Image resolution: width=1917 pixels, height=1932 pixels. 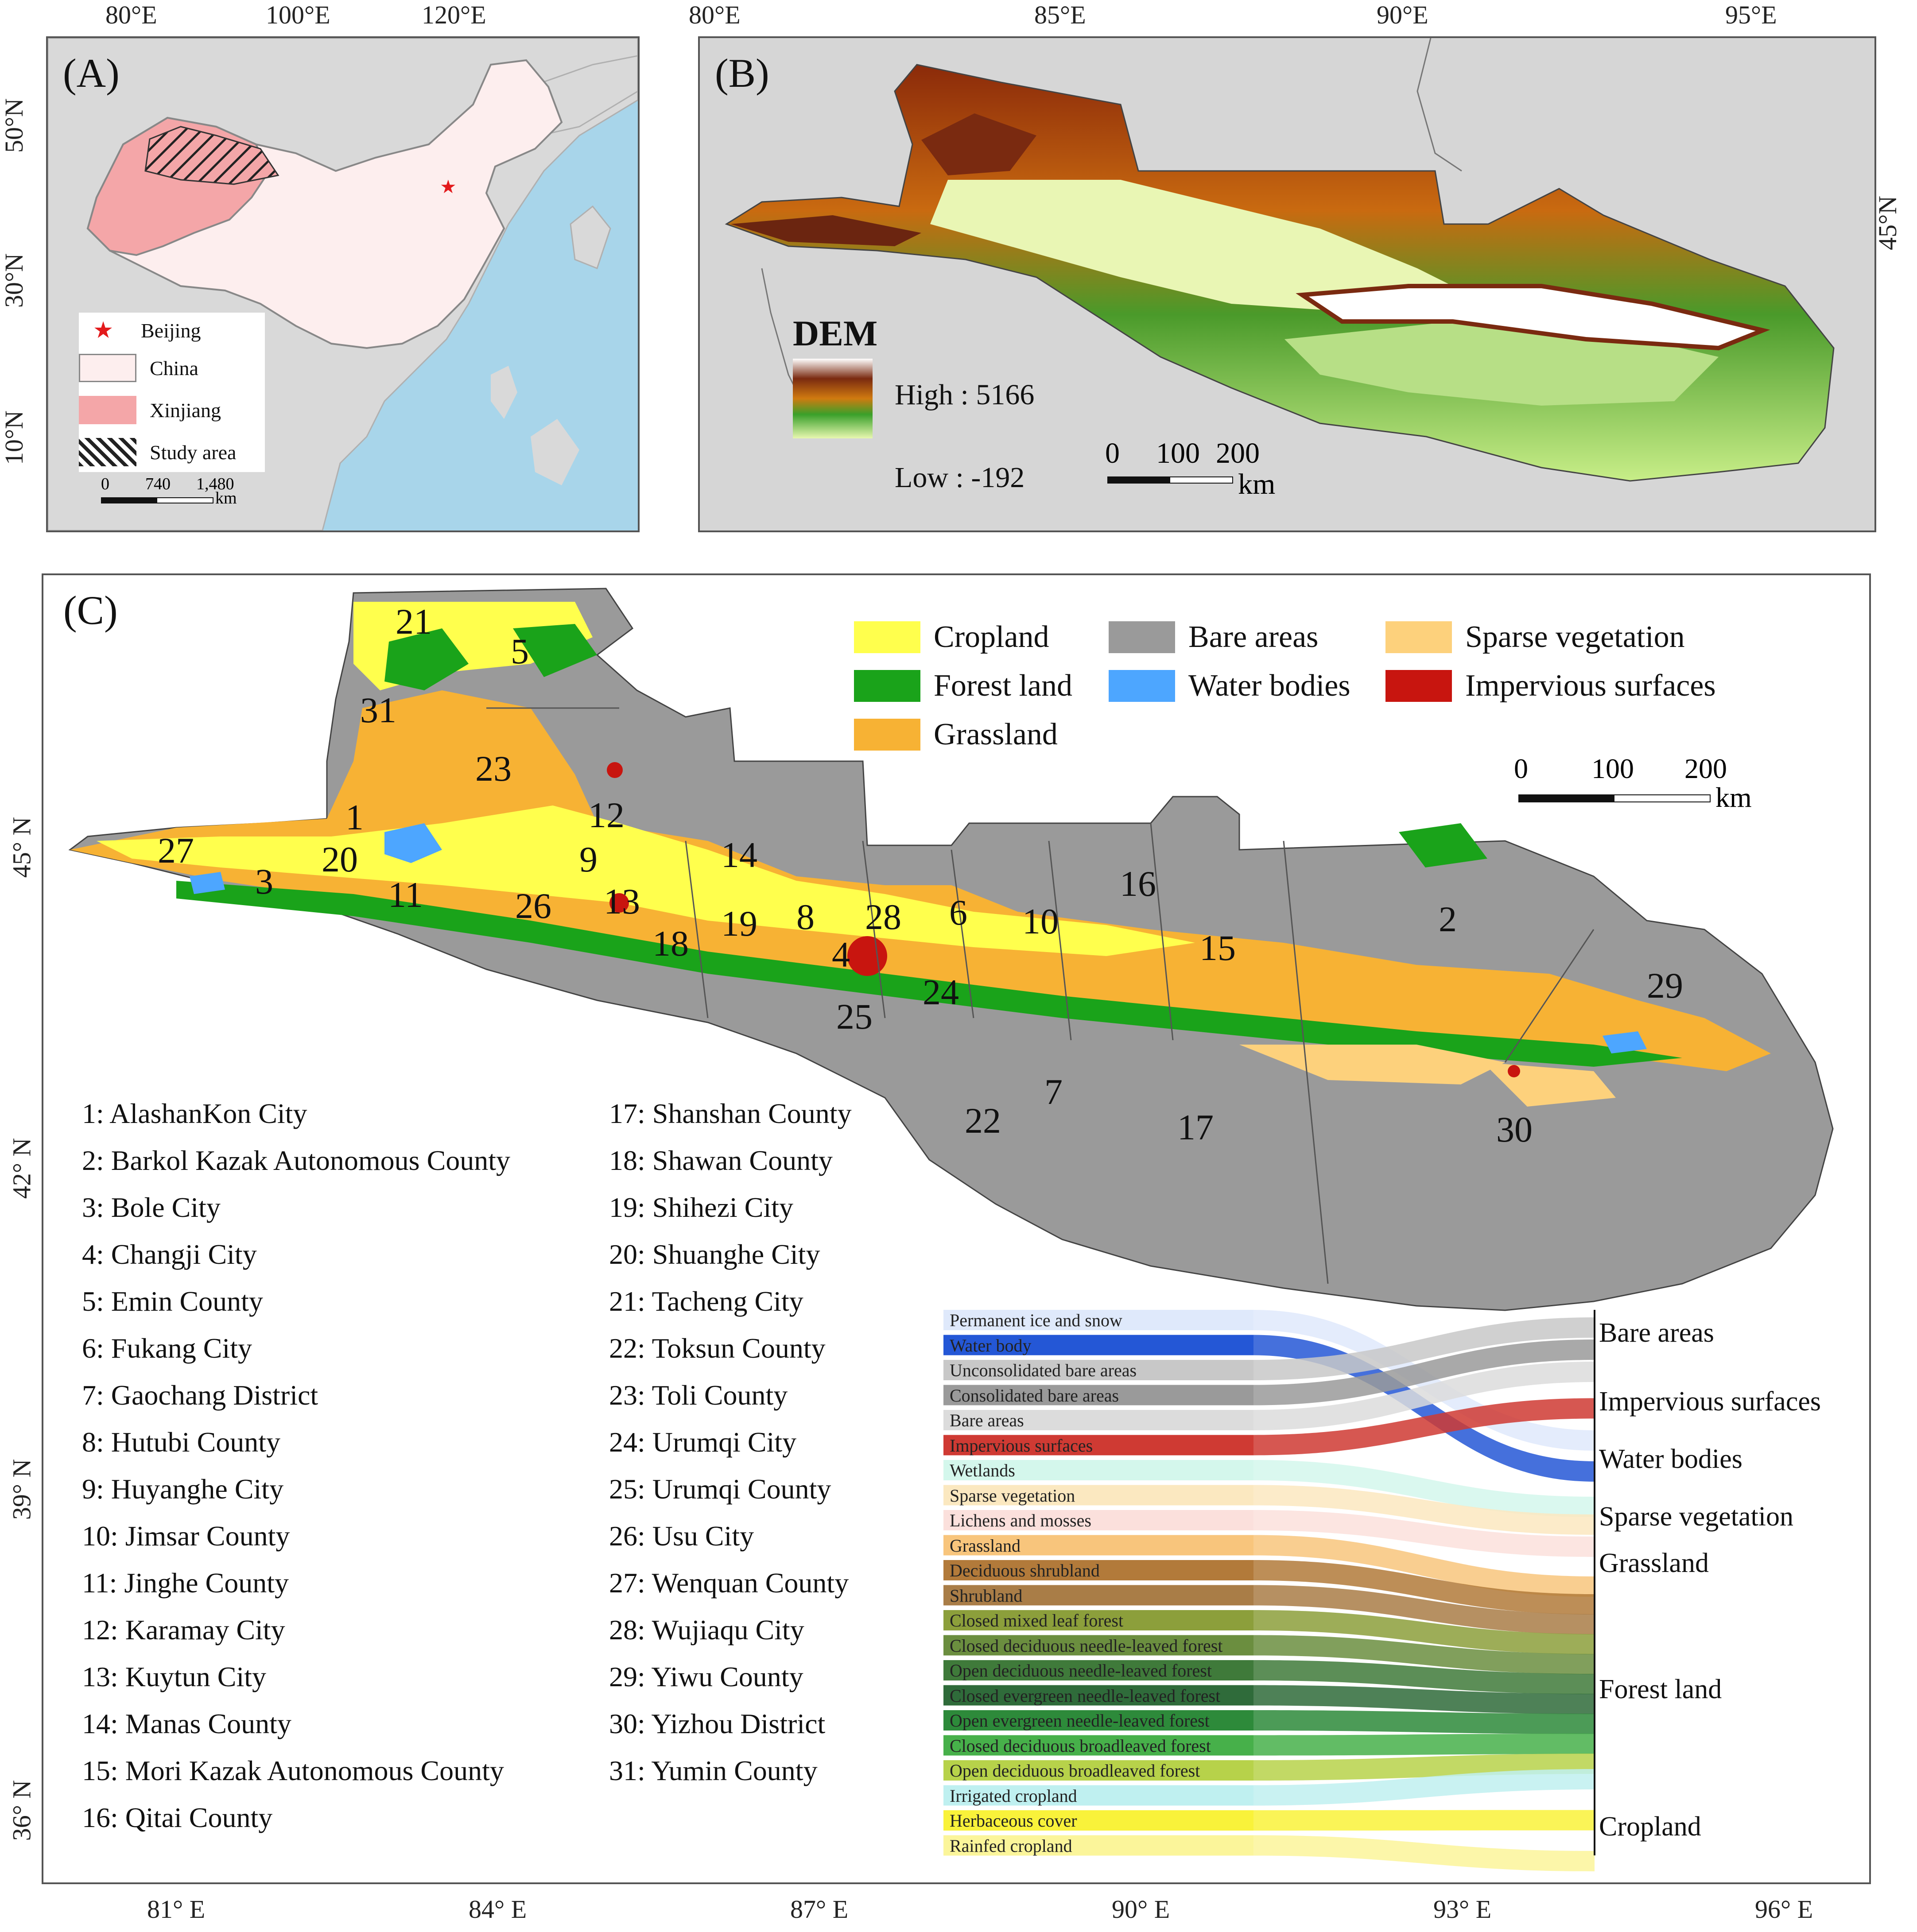 What do you see at coordinates (965, 395) in the screenshot?
I see `dem-high-label: High : 5166` at bounding box center [965, 395].